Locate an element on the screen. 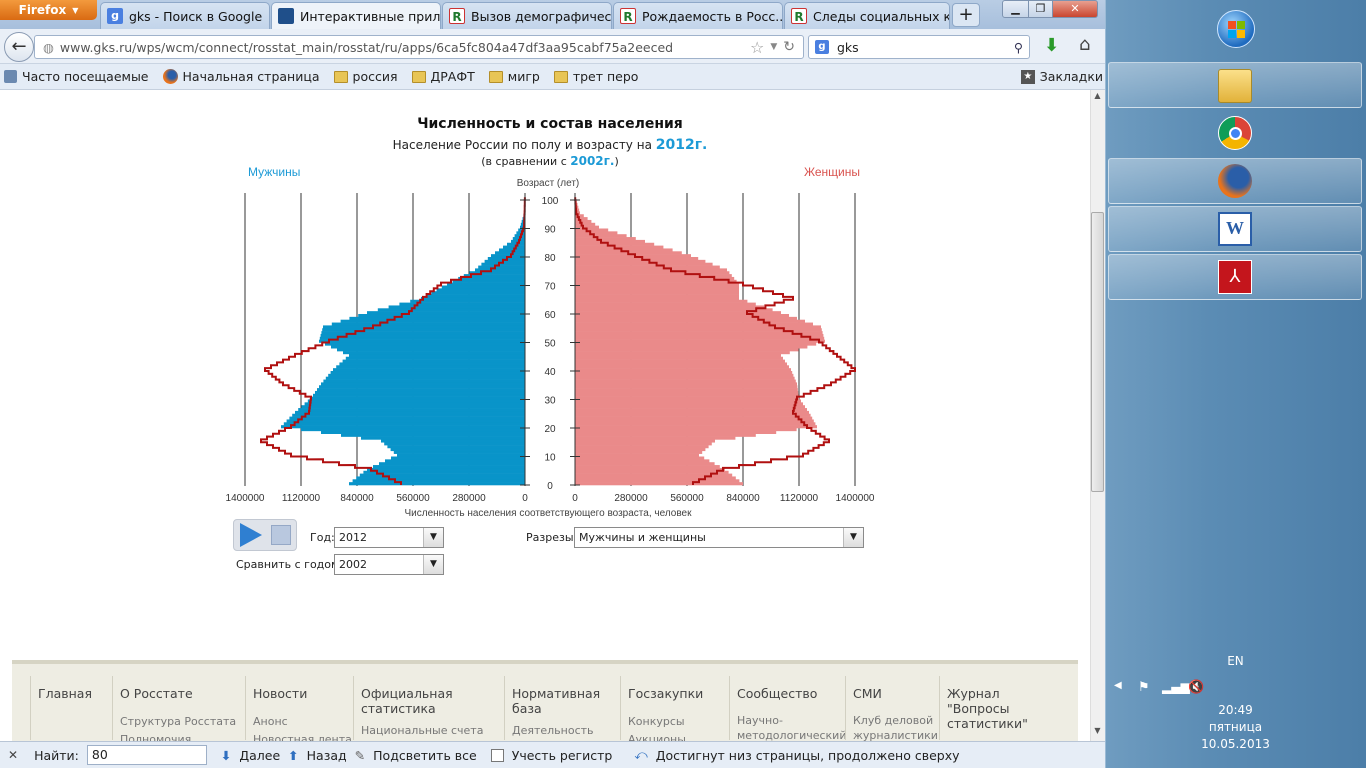 This screenshot has width=1366, height=768. scrollbar-thumb is located at coordinates (1097, 352).